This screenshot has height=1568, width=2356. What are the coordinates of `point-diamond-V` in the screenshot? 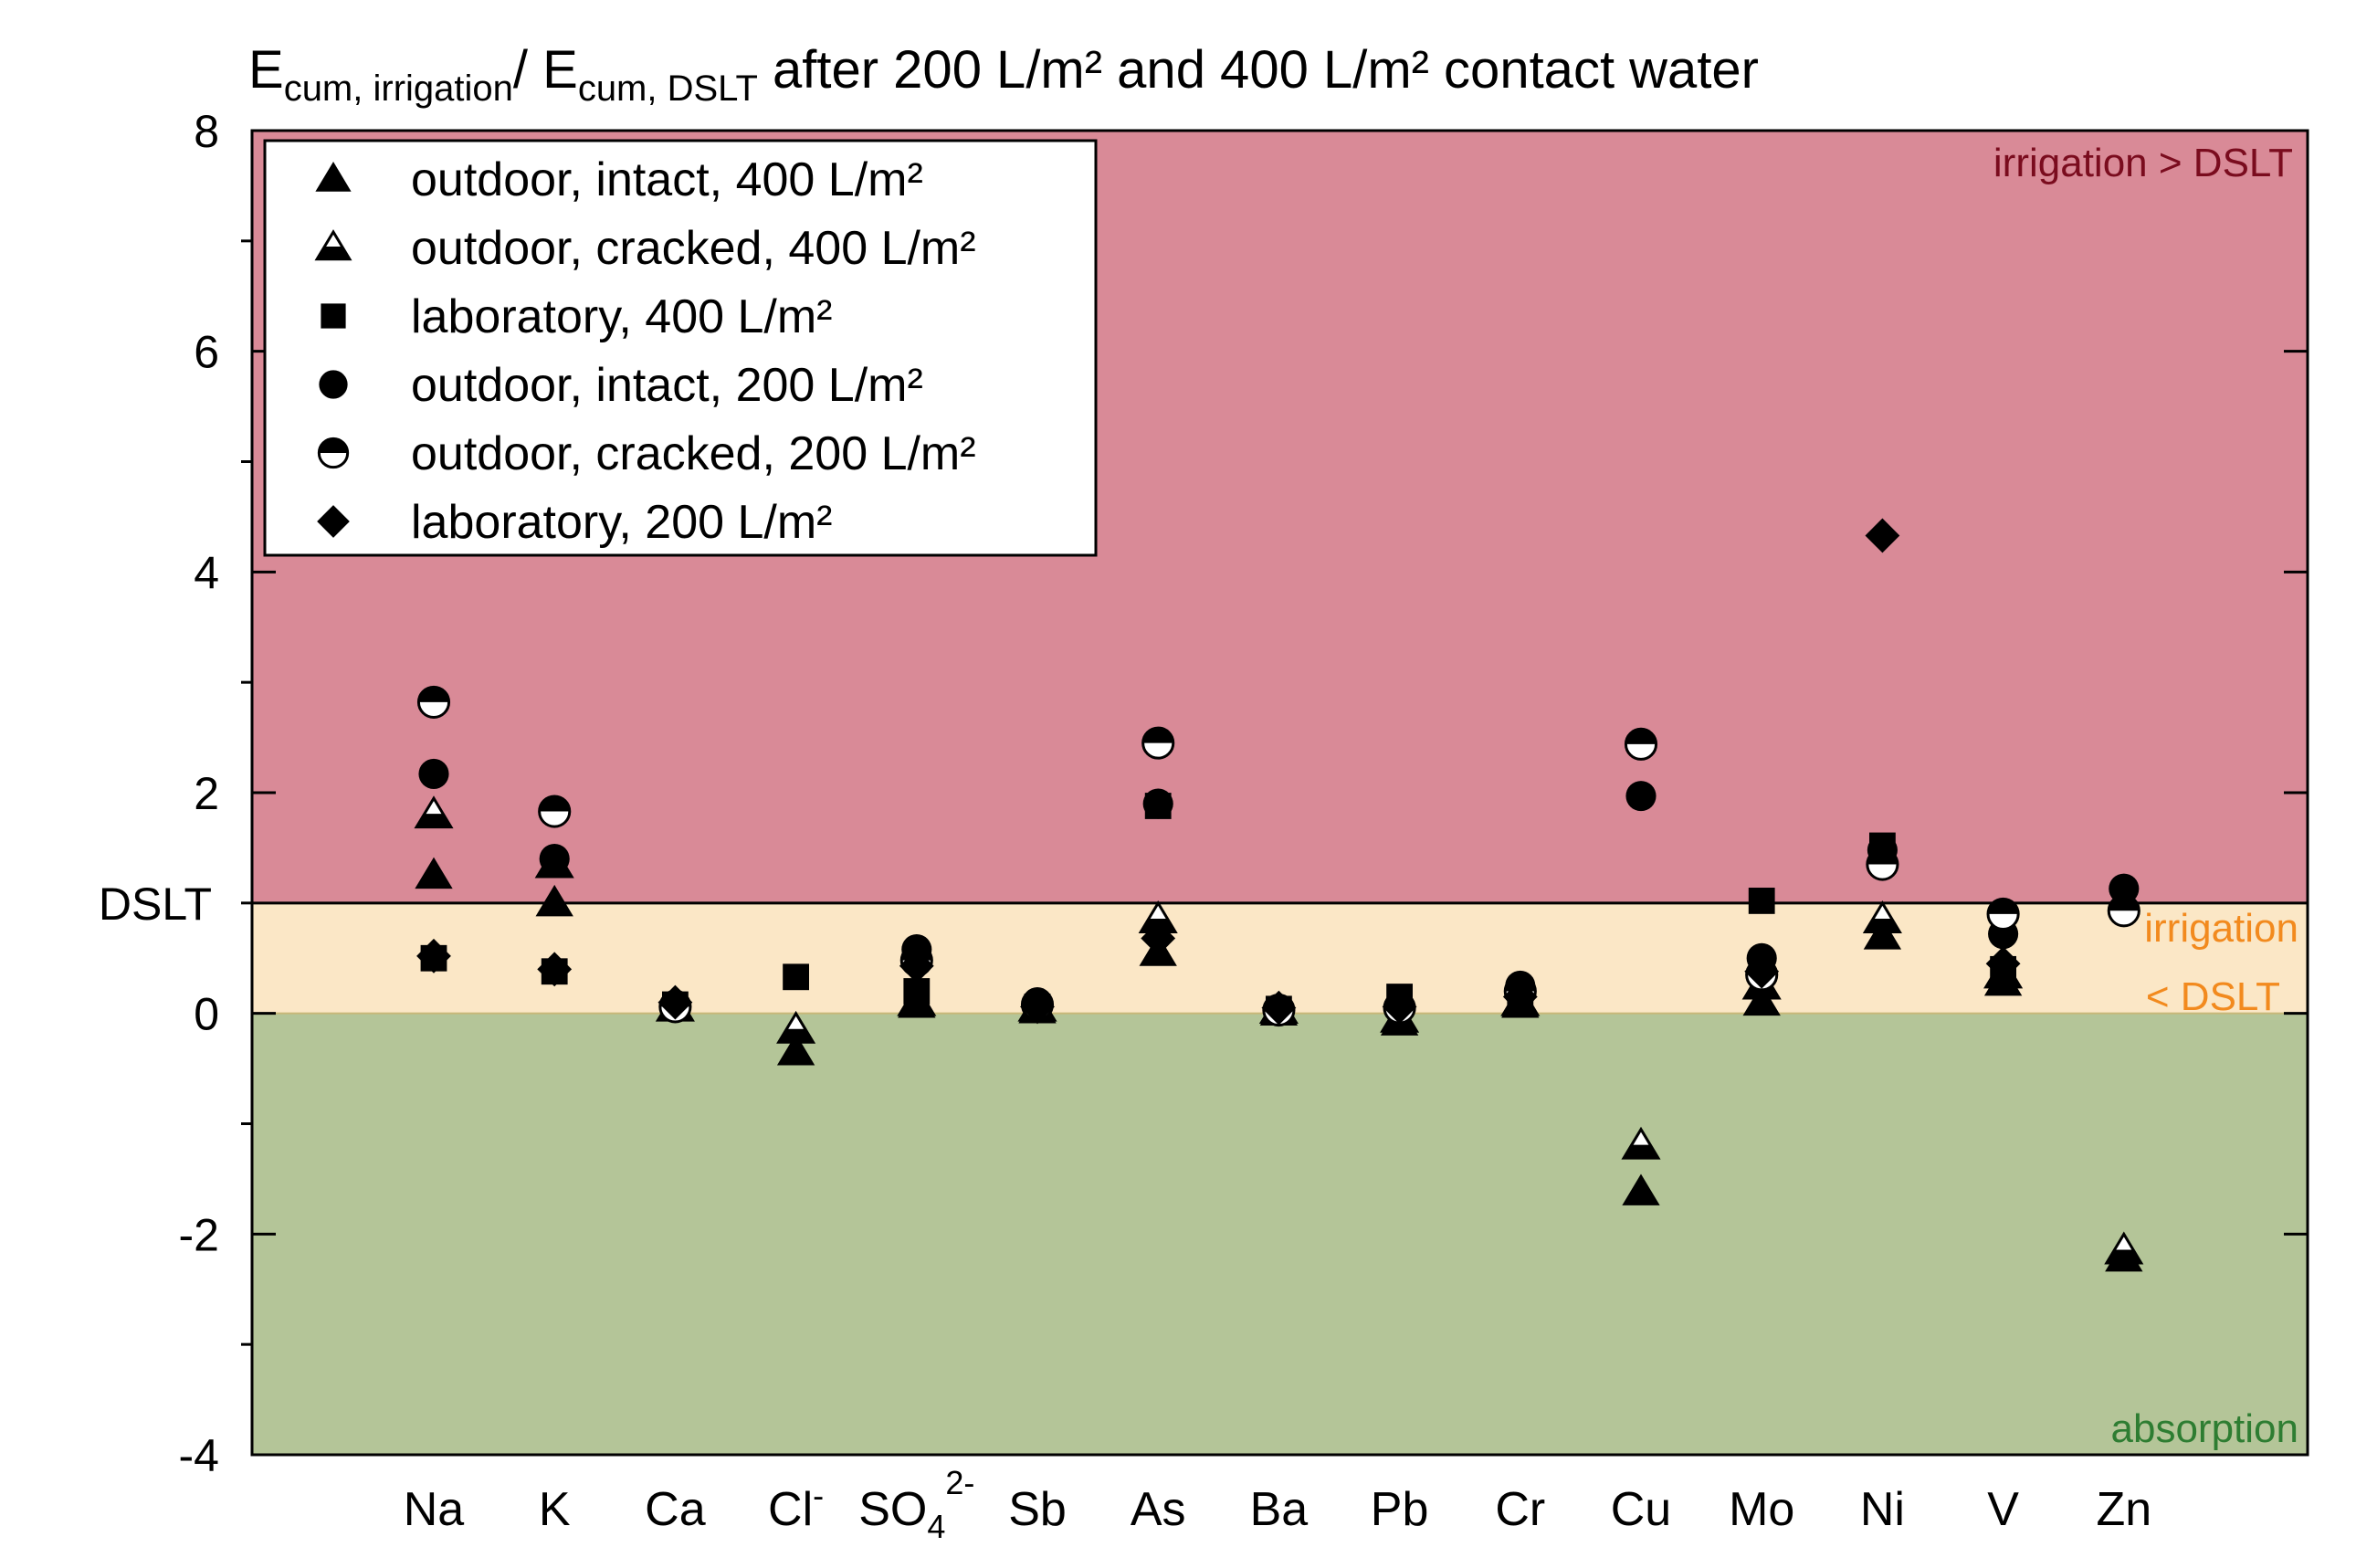 It's located at (2003, 964).